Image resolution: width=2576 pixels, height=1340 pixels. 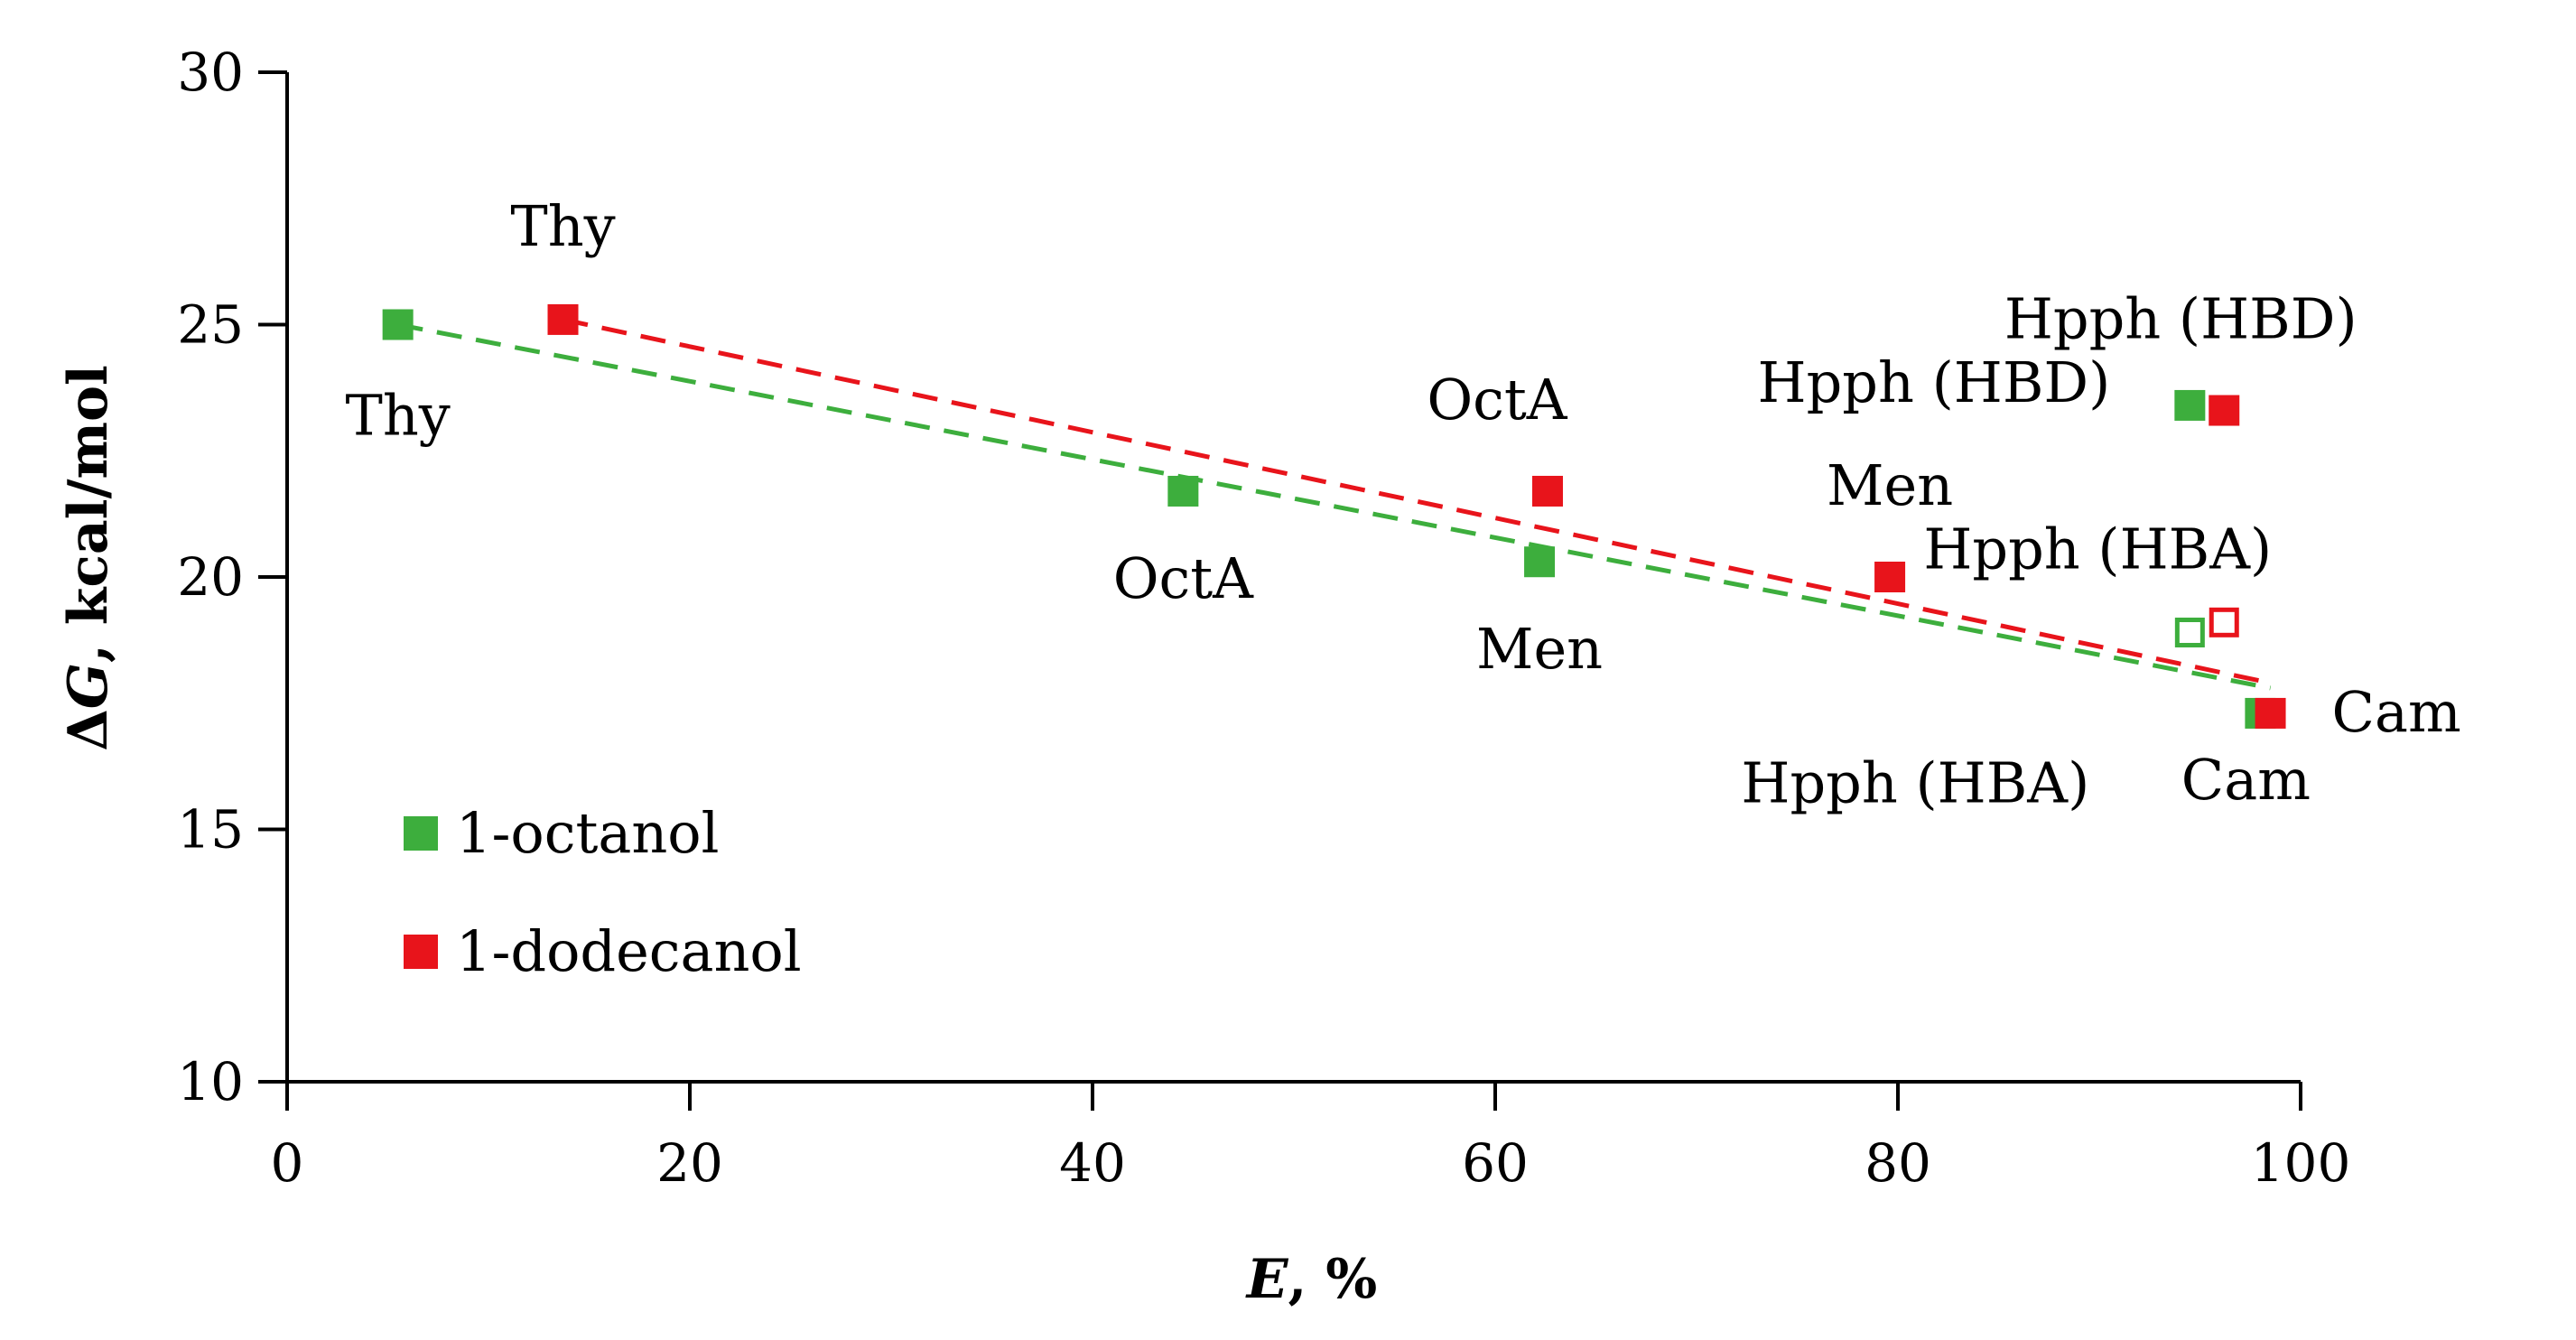 I want to click on x-tick-label: 40, so click(x=1092, y=1163).